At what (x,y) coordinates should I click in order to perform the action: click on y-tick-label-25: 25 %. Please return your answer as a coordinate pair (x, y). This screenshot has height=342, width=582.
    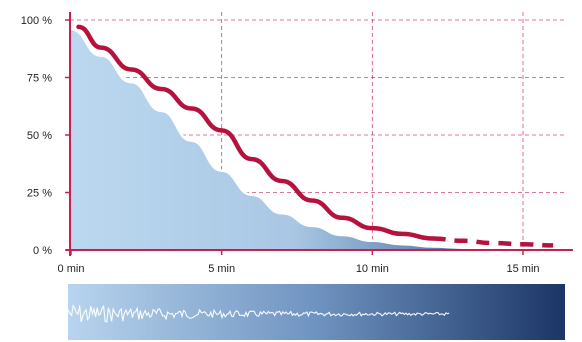
    Looking at the image, I should click on (39, 194).